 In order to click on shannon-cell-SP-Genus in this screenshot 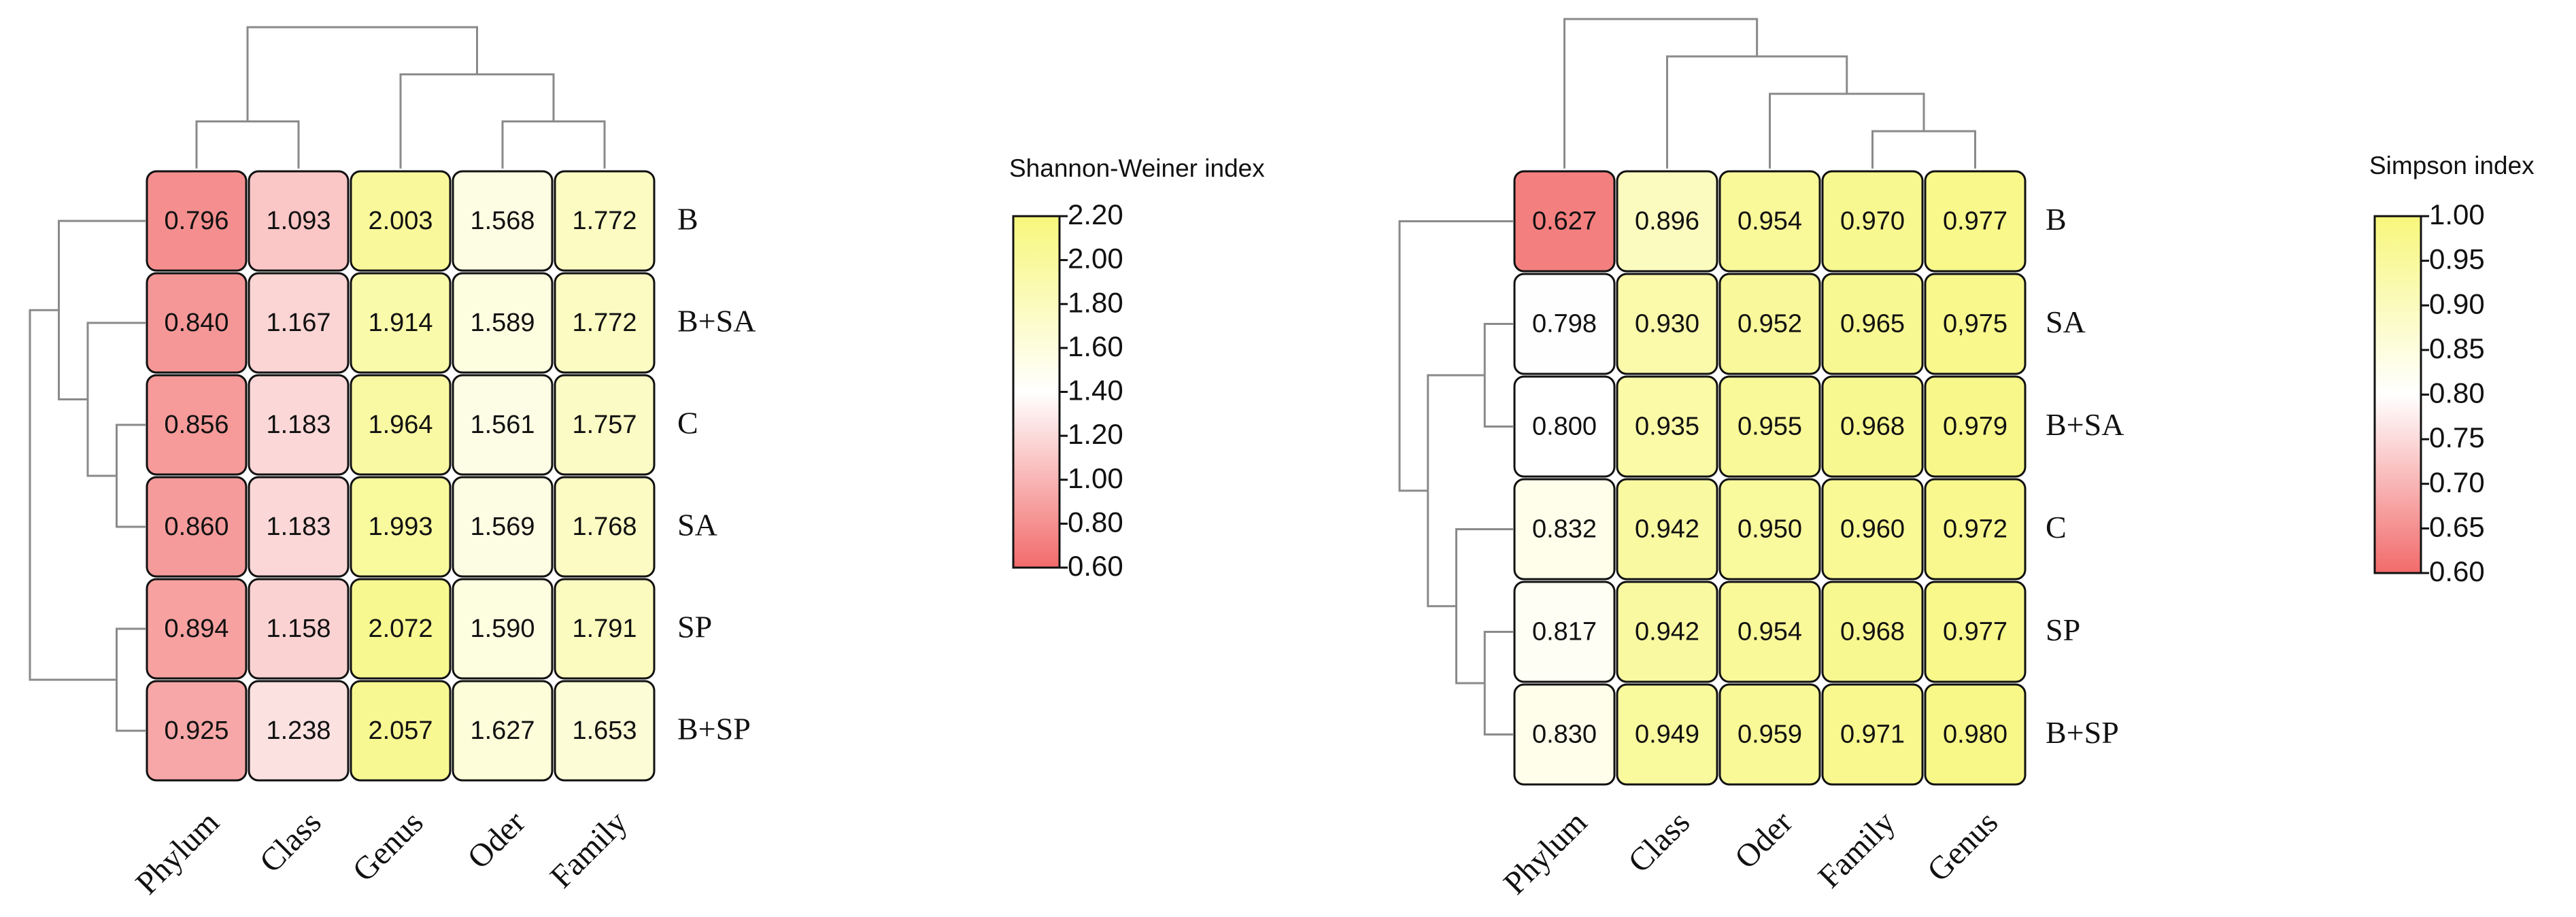, I will do `click(401, 629)`.